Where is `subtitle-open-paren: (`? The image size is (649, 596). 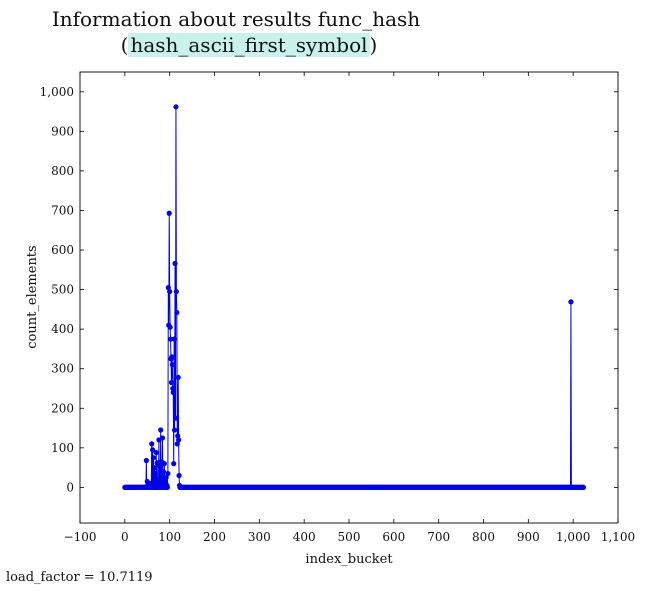
subtitle-open-paren: ( is located at coordinates (124, 45).